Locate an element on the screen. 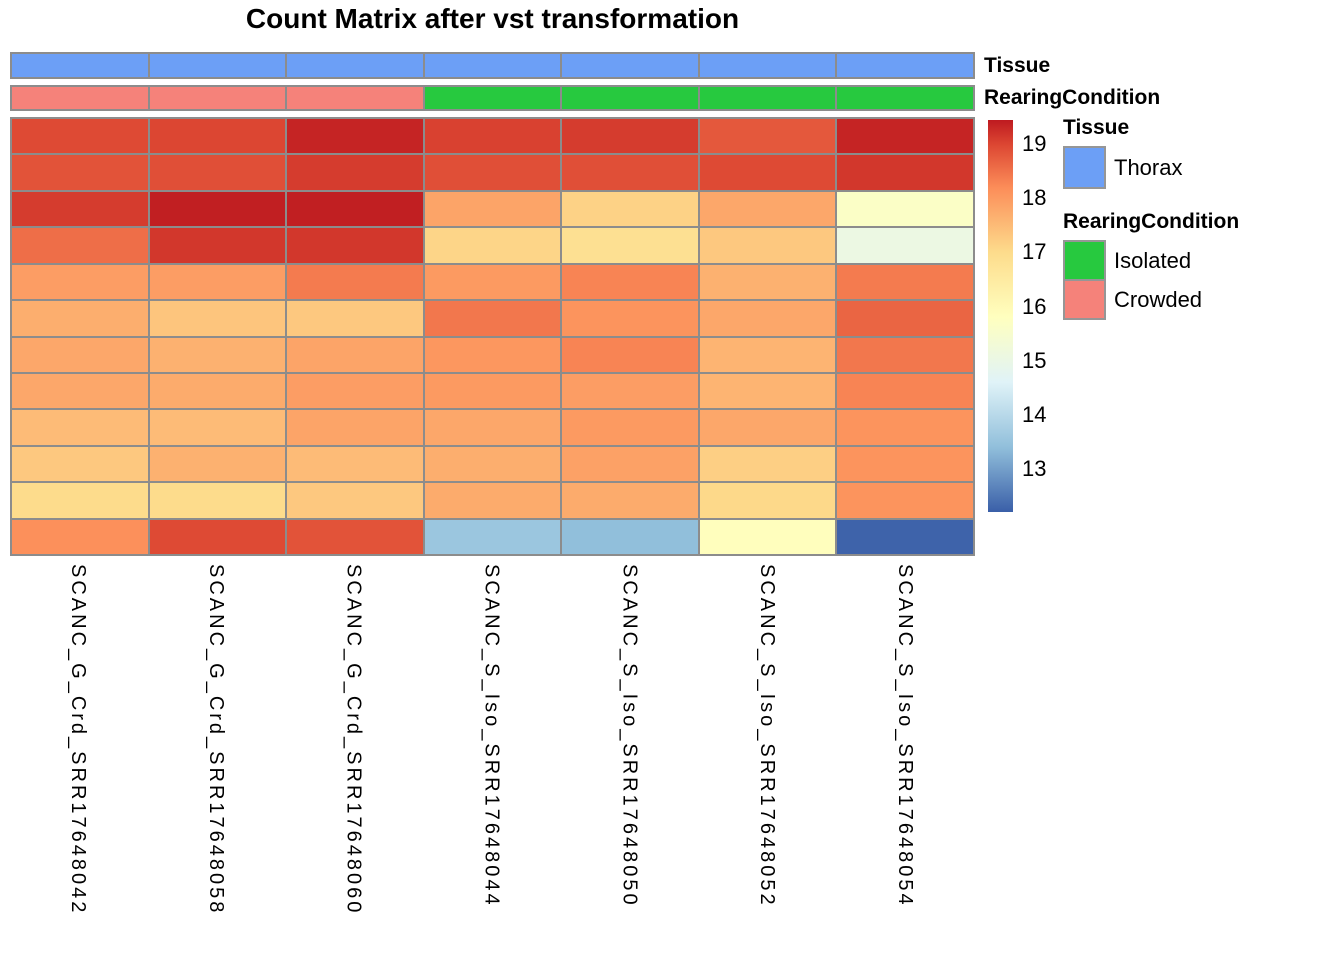 Image resolution: width=1344 pixels, height=960 pixels. colorbar-tick-label: 13 is located at coordinates (1034, 468).